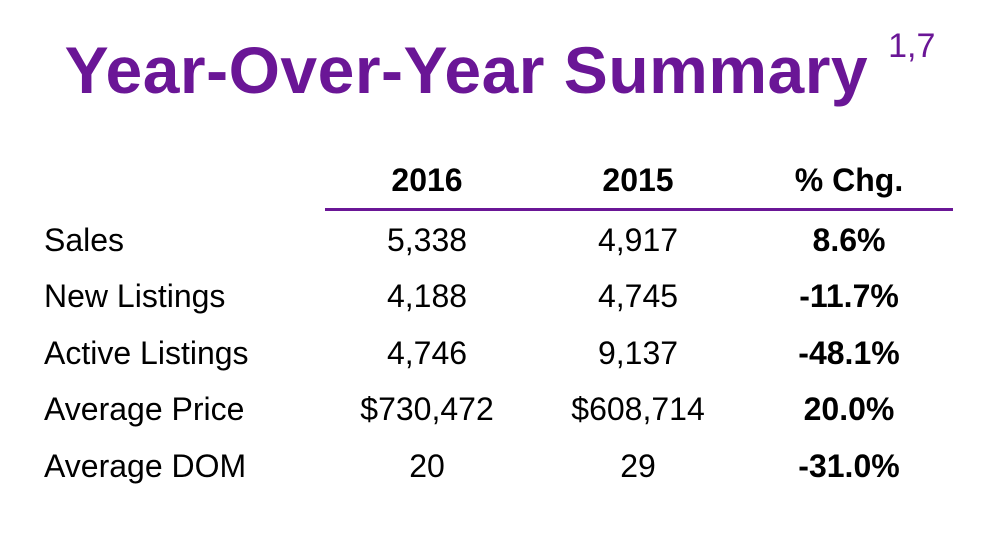  I want to click on average-price-2015-value: $608,714, so click(638, 409).